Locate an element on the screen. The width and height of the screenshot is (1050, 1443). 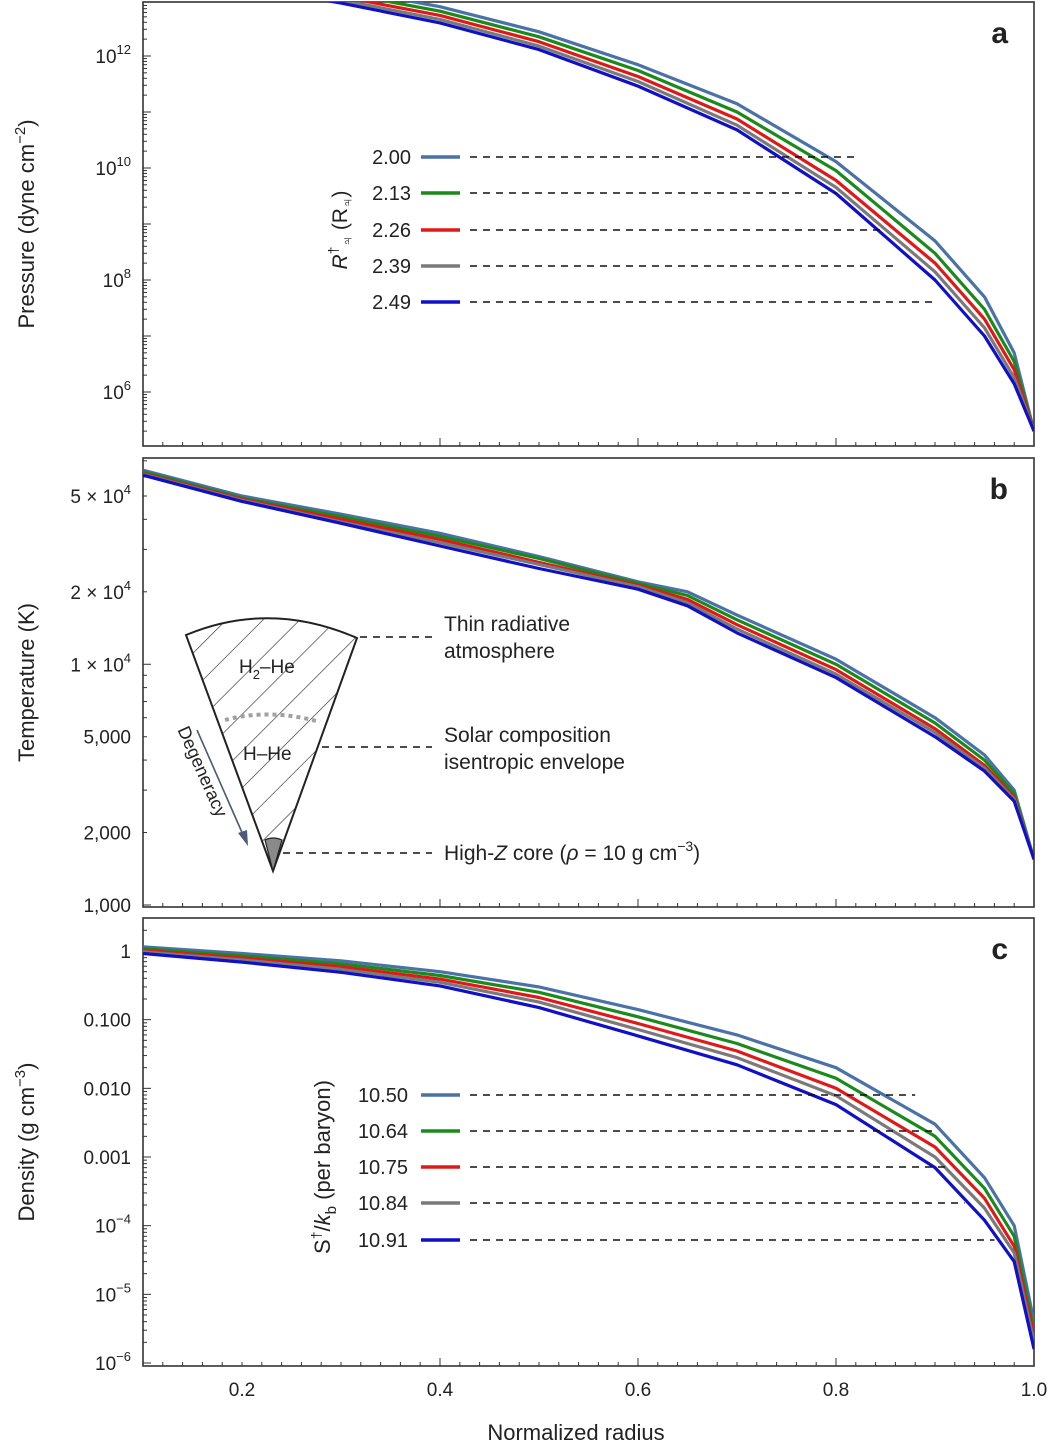
y-tick-label: 0.001 is located at coordinates (107, 1158).